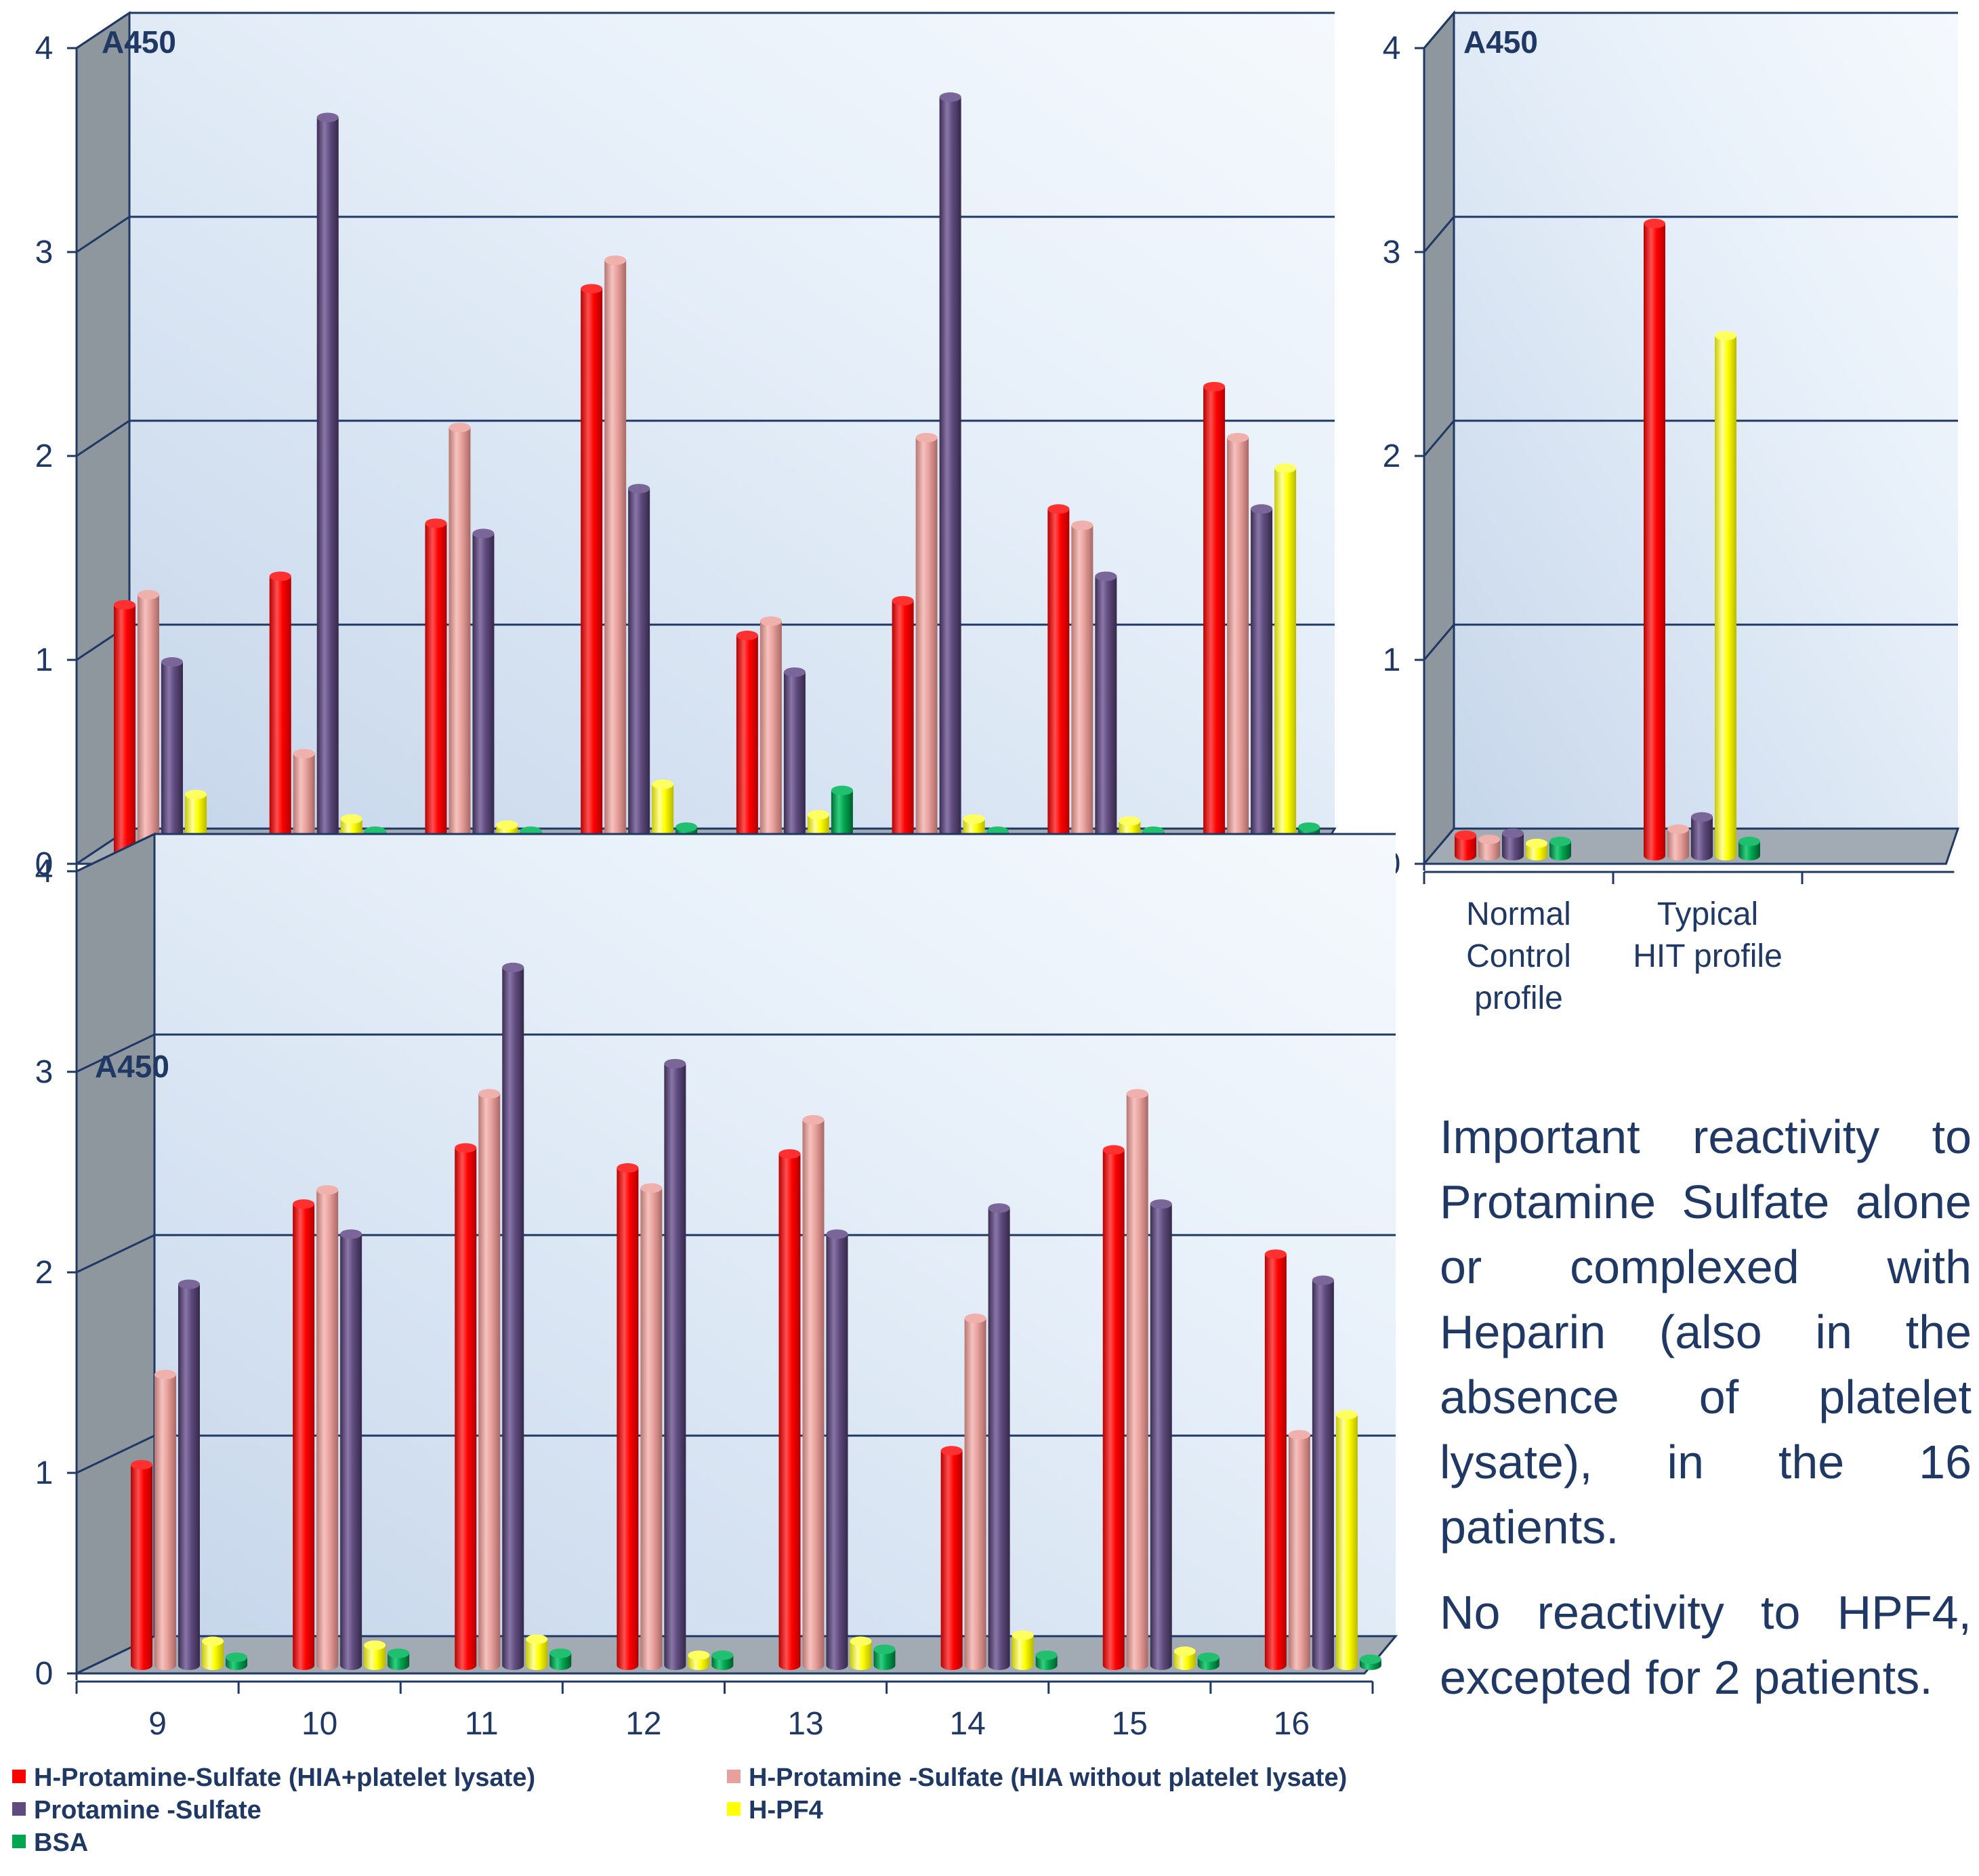  Describe the element at coordinates (157, 1724) in the screenshot. I see `x-tick-label: 9` at that location.